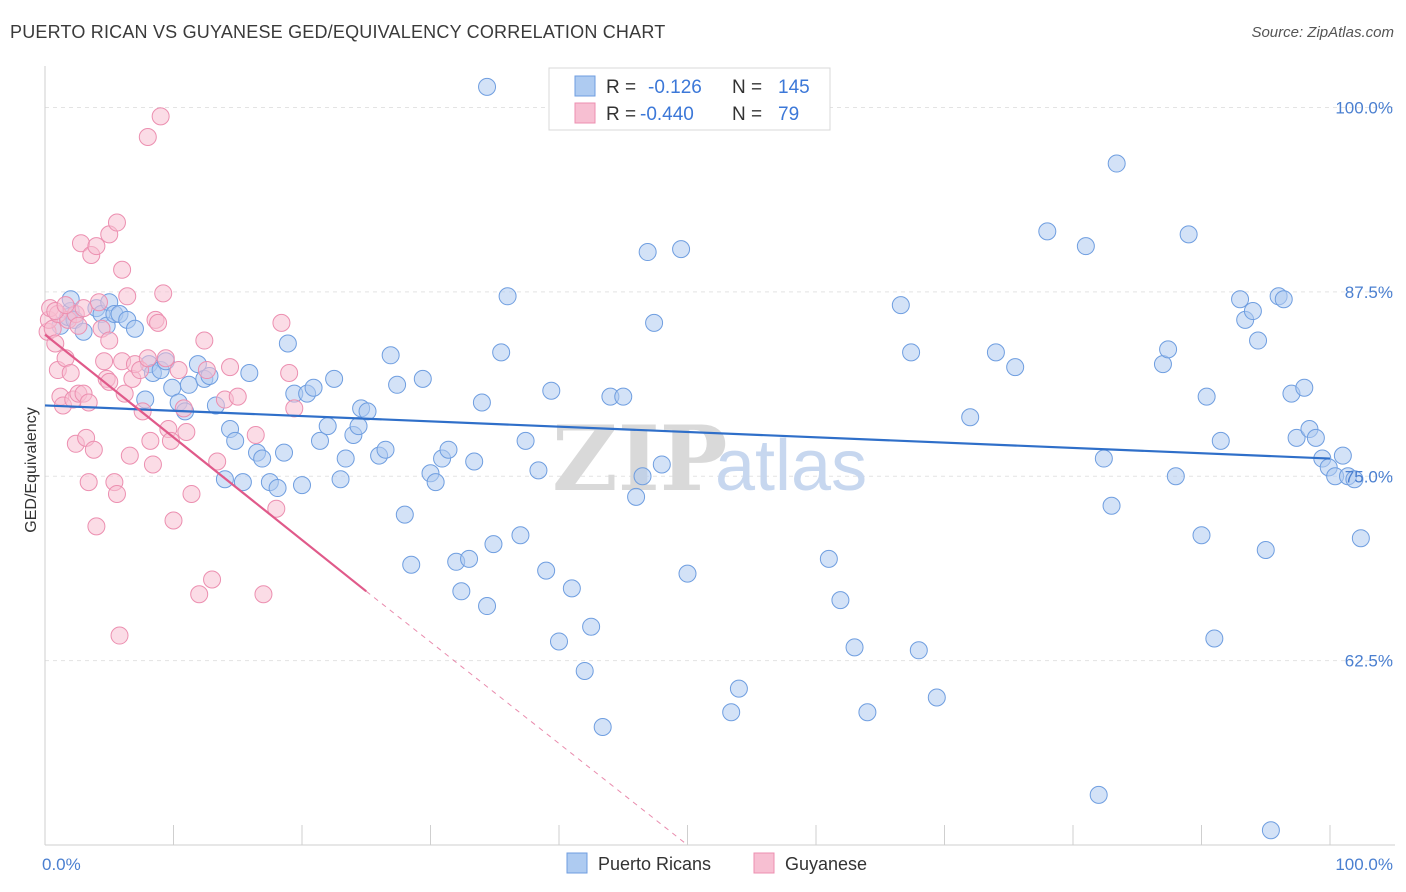  Describe the element at coordinates (689, 99) in the screenshot. I see `legend-frame` at that location.